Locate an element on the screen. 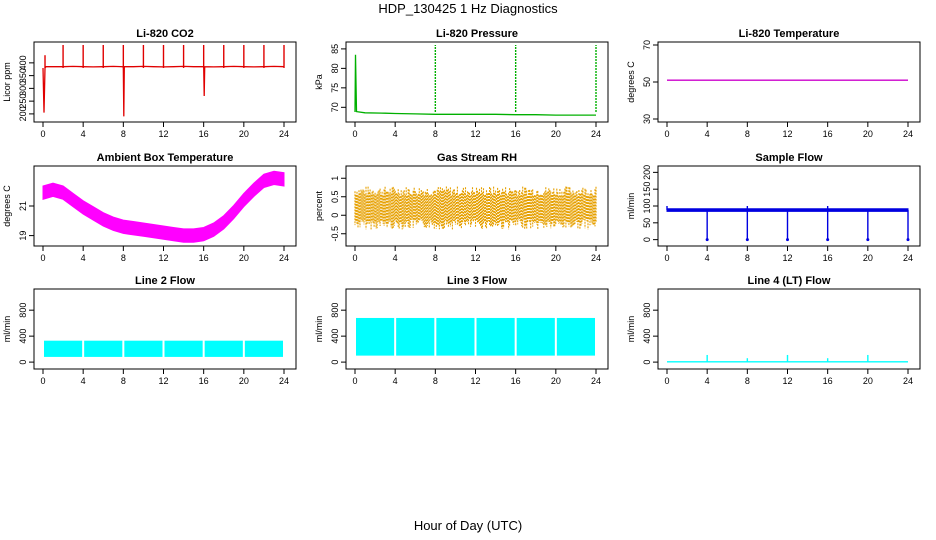 This screenshot has height=540, width=936. panel-title: Li-820 Temperature is located at coordinates (789, 34).